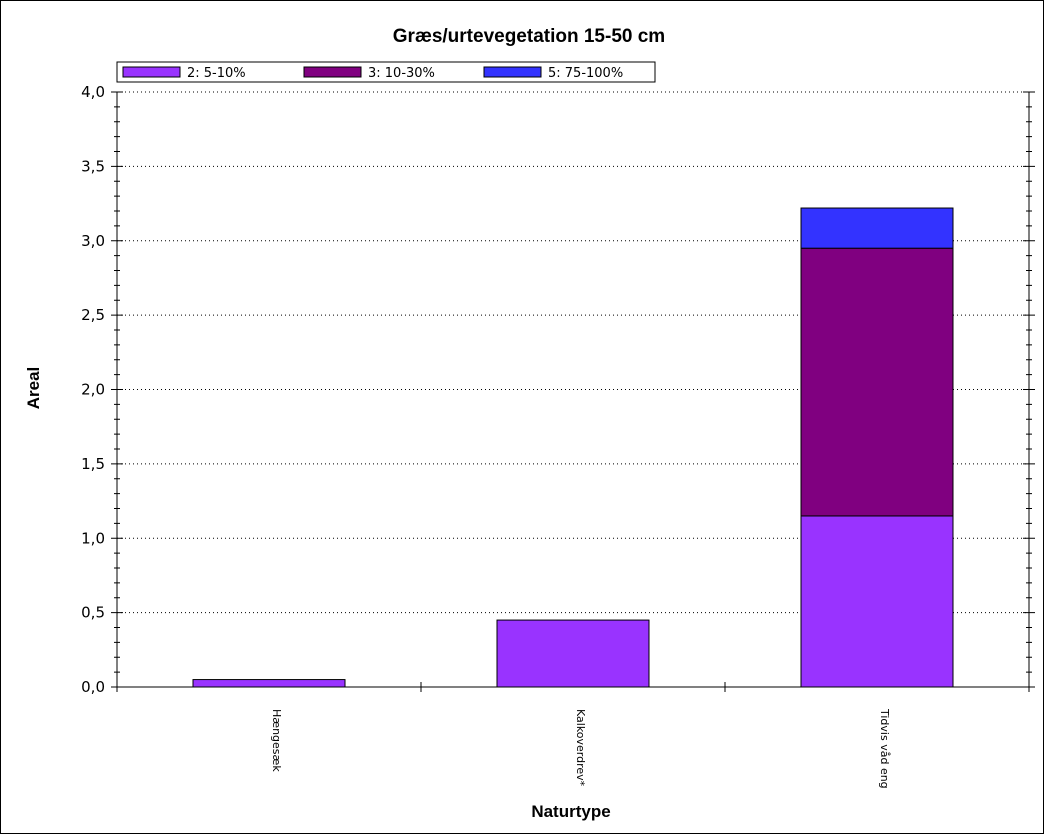 This screenshot has height=834, width=1044. I want to click on x-axis-title: Naturtype, so click(570, 811).